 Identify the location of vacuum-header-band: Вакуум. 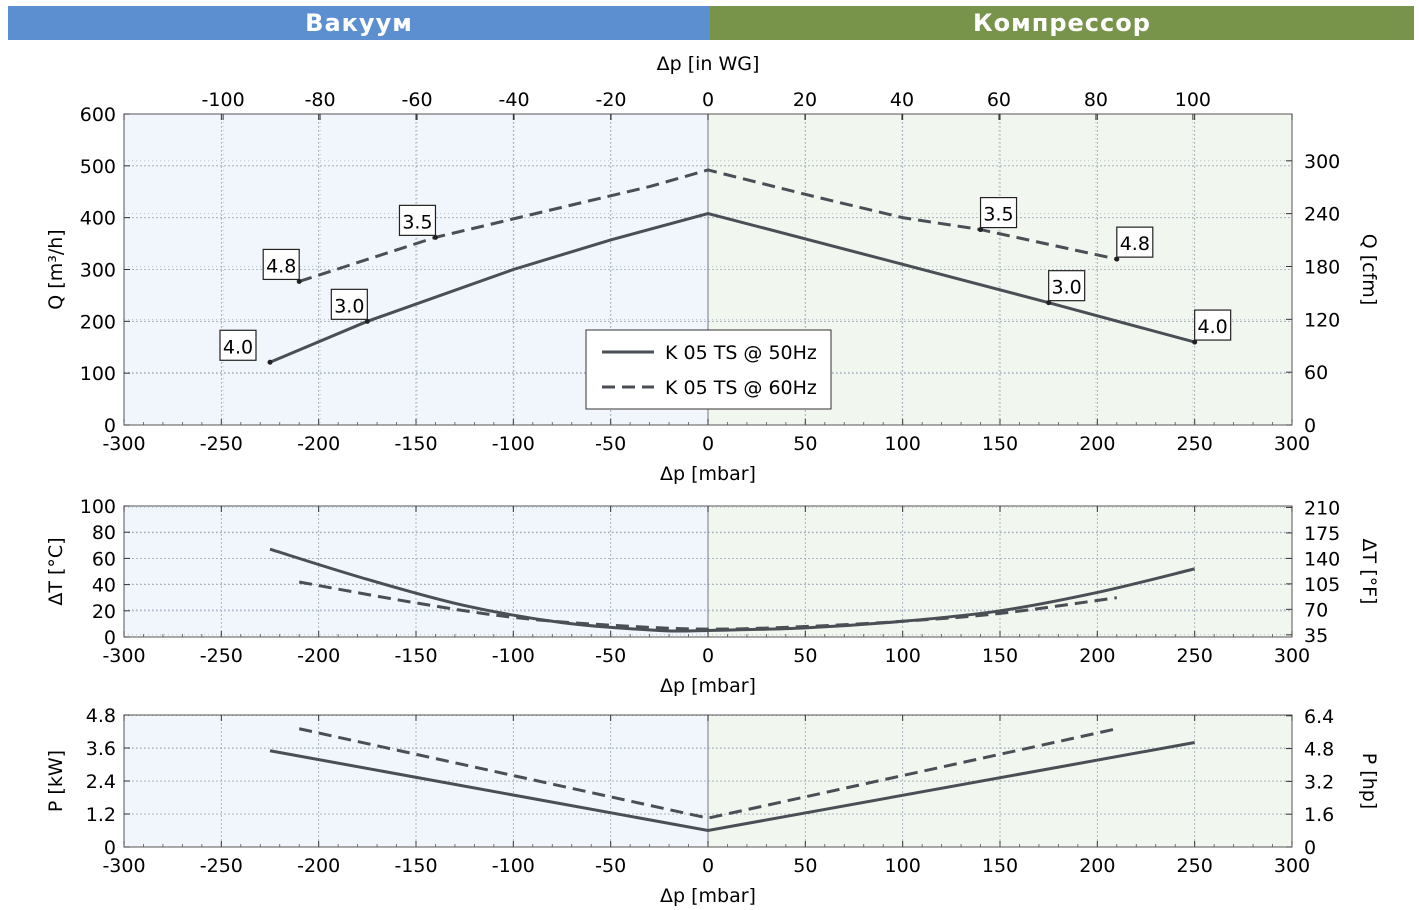
(359, 23).